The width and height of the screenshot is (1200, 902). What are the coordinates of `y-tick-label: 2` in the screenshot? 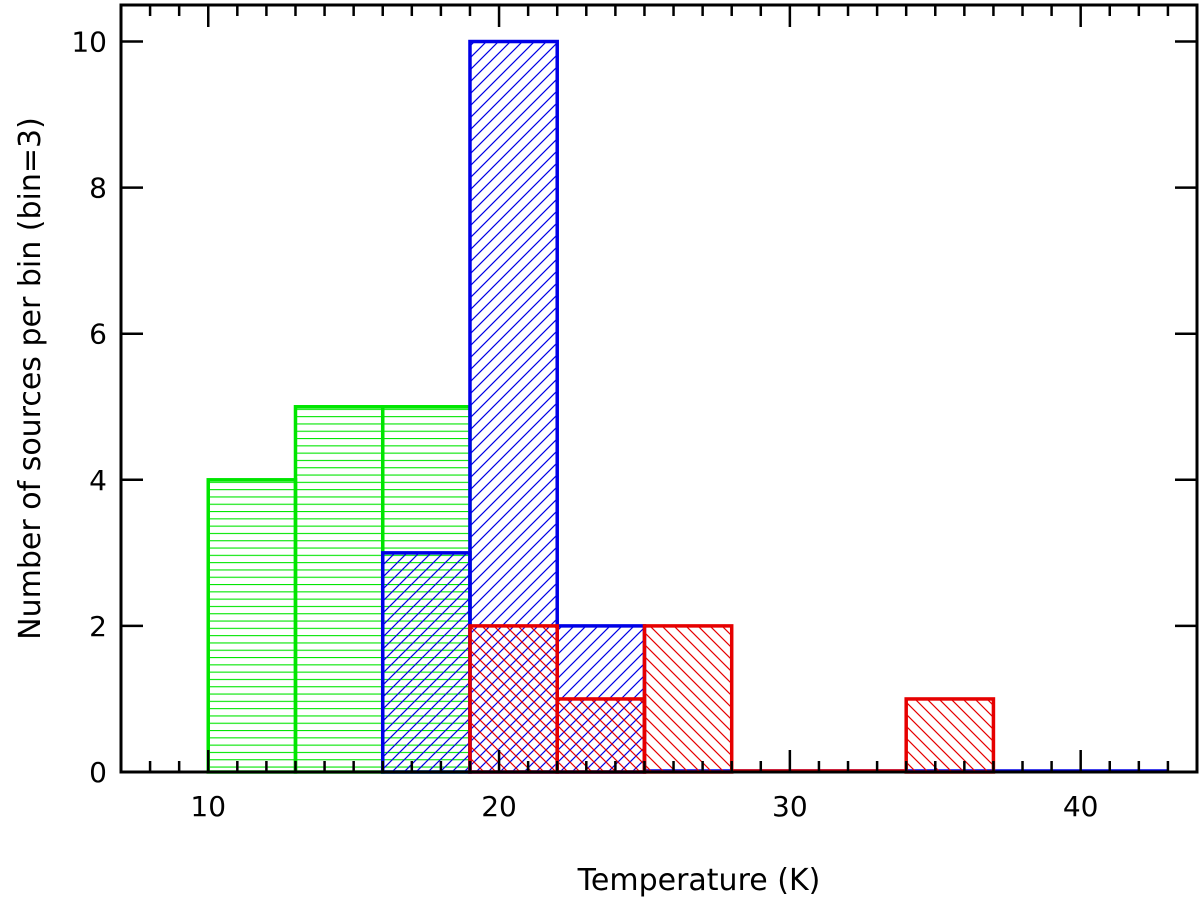 It's located at (98, 626).